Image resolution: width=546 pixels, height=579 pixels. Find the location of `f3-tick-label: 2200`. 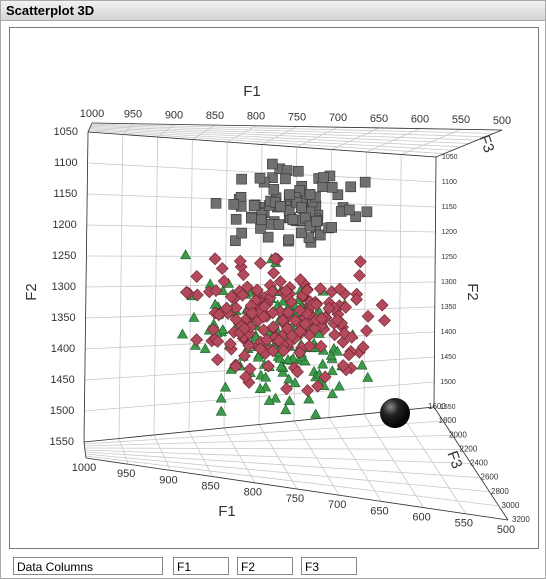

f3-tick-label: 2200 is located at coordinates (469, 448).